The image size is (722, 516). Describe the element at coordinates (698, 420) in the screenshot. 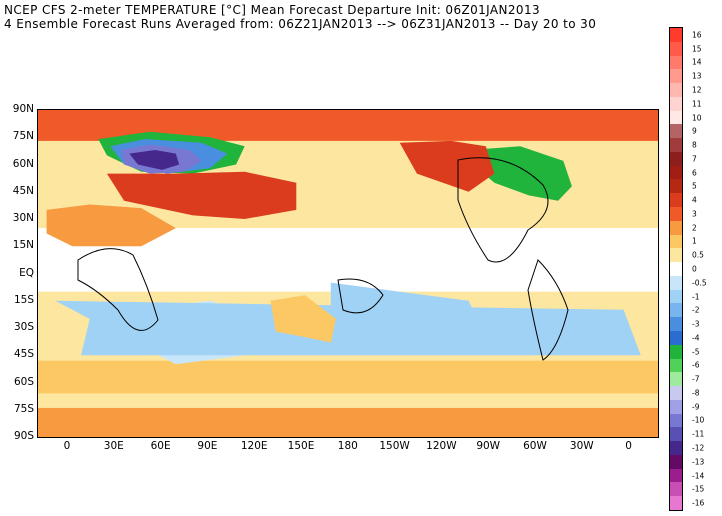

I see `color-scale-label: -10` at that location.